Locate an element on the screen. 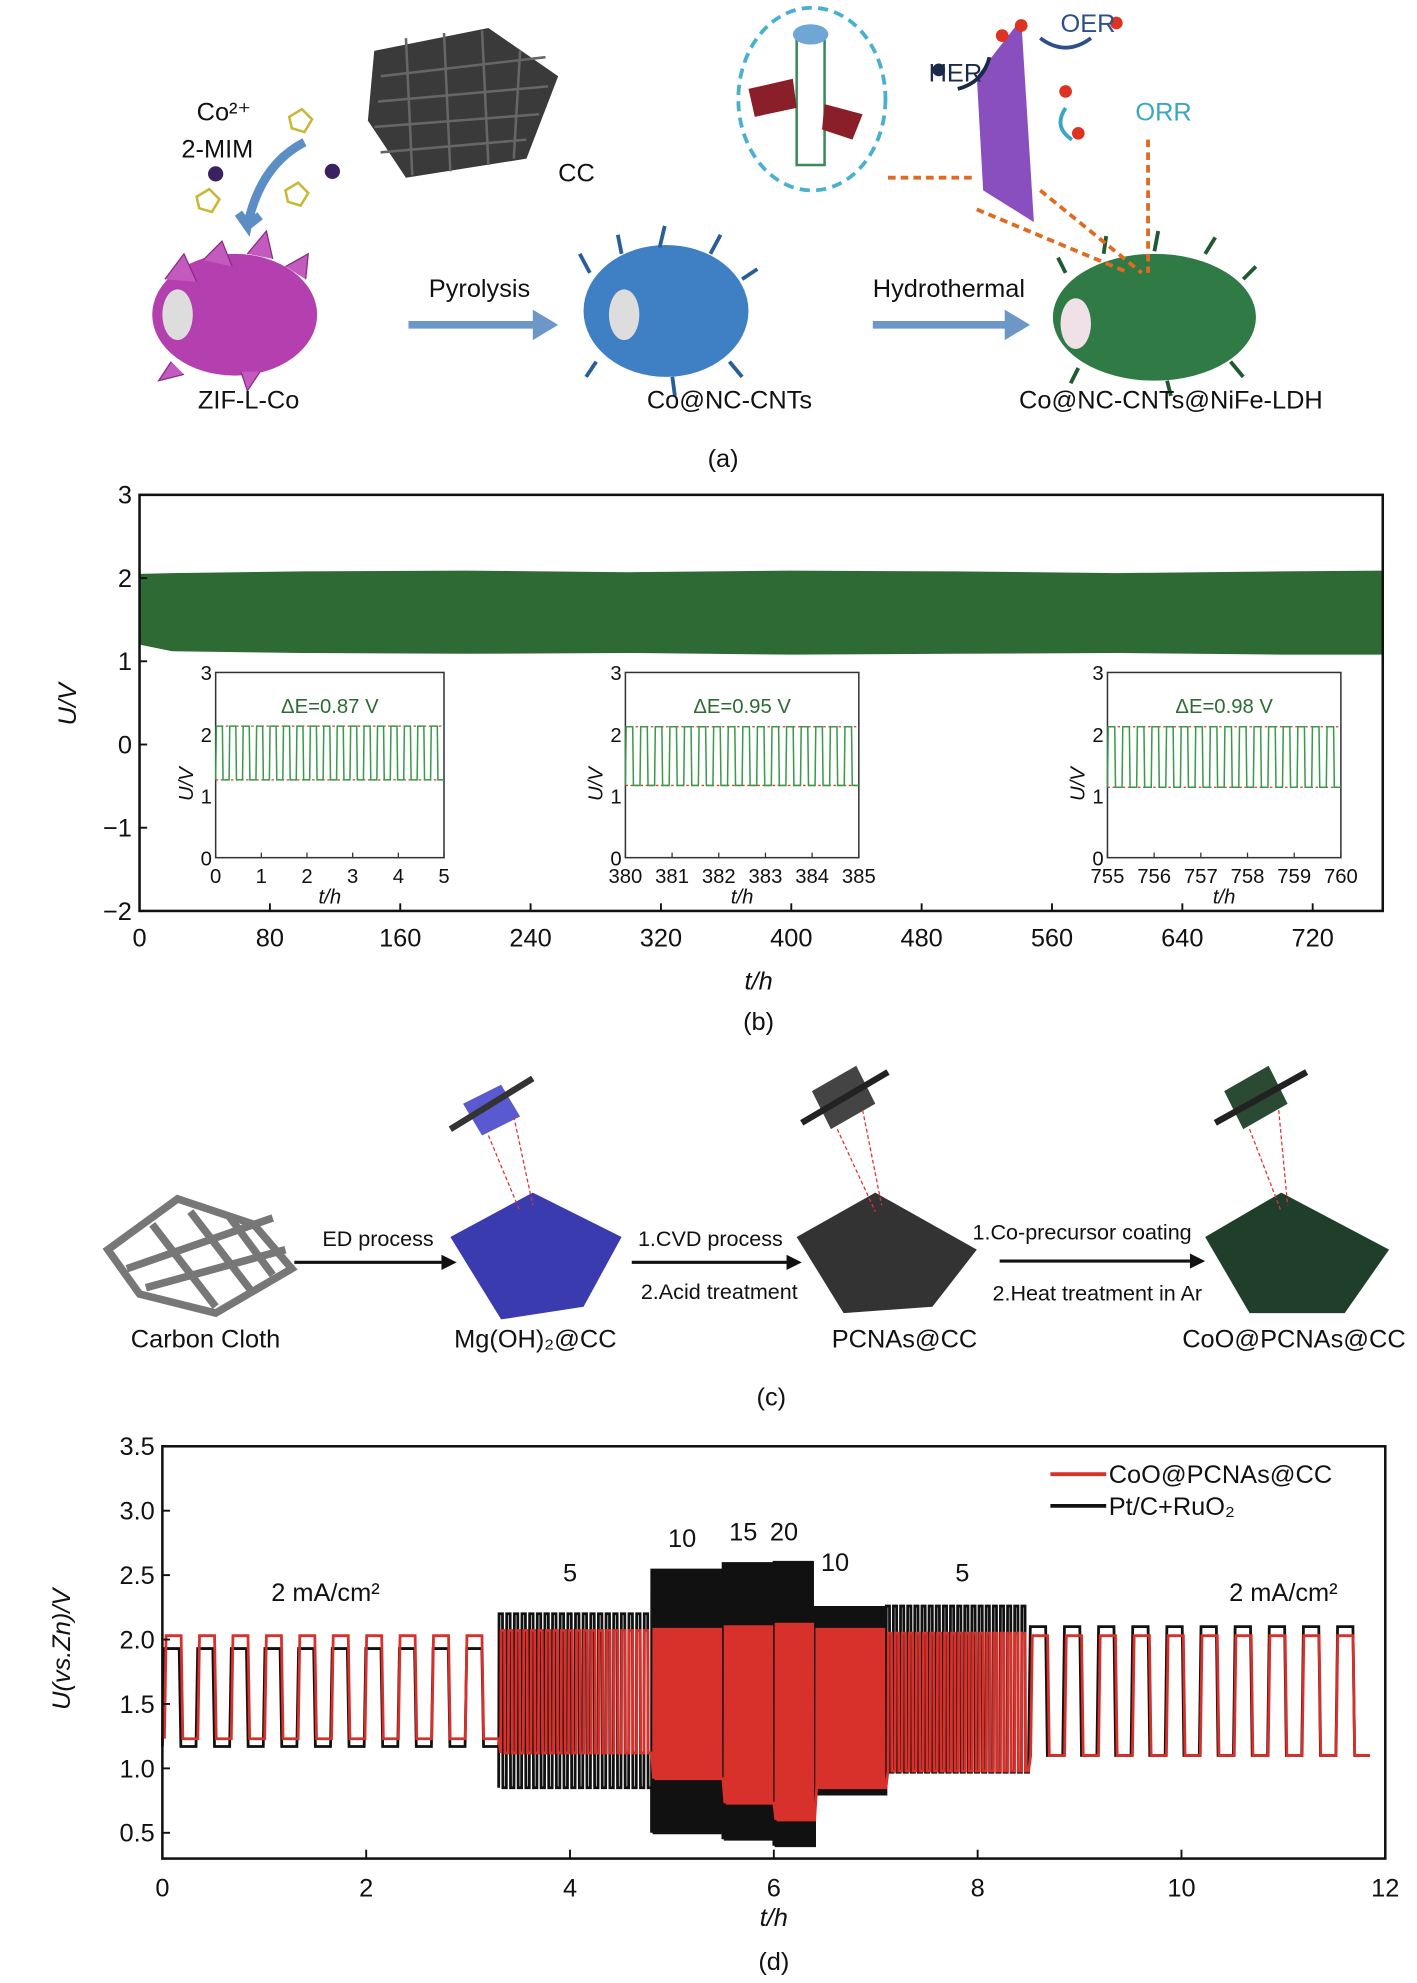 This screenshot has height=1983, width=1417. inset-chart-2: 380 381 382 383 384 385 0 1 2 3 t/h U/V ΔE=0.95 V is located at coordinates (731, 785).